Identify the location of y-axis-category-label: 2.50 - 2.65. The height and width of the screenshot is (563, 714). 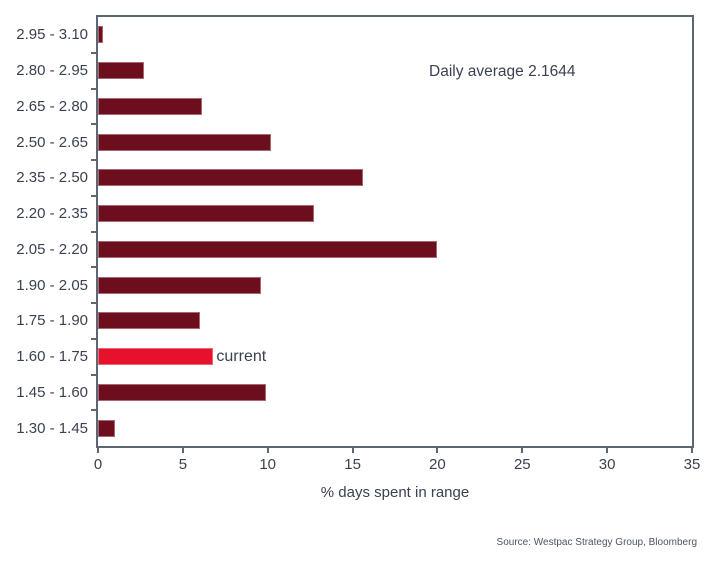
(52, 142).